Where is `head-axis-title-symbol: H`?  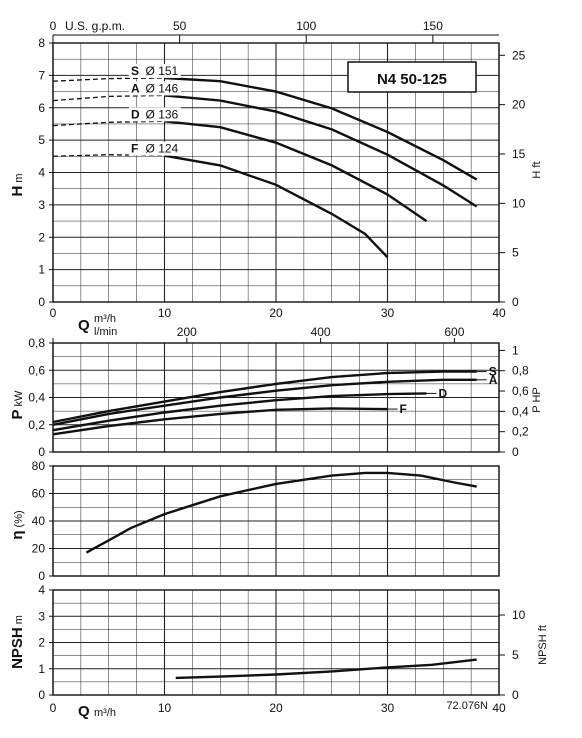 head-axis-title-symbol: H is located at coordinates (17, 191).